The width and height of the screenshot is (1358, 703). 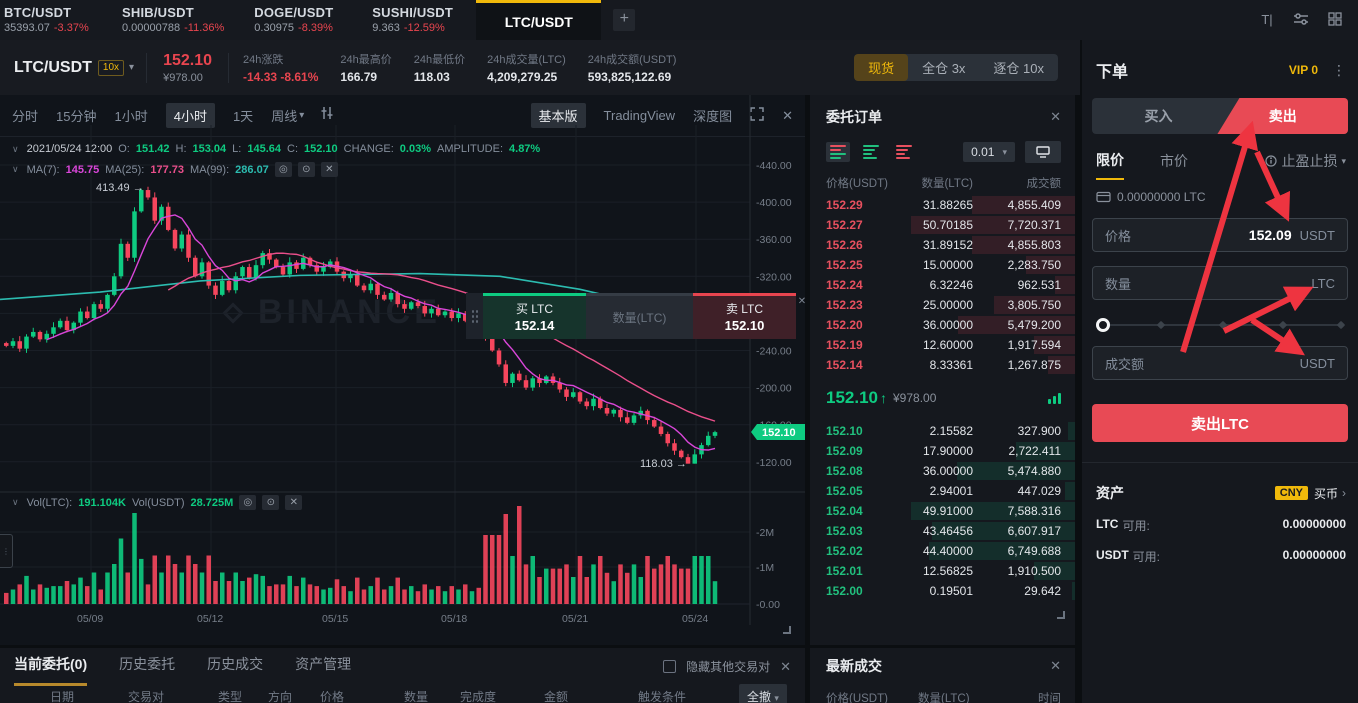 What do you see at coordinates (1110, 165) in the screenshot?
I see `tab-limit: 限价` at bounding box center [1110, 165].